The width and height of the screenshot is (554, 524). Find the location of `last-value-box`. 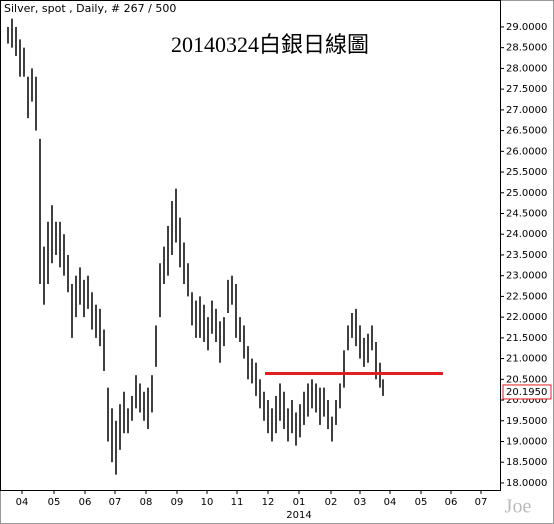

last-value-box is located at coordinates (527, 392).